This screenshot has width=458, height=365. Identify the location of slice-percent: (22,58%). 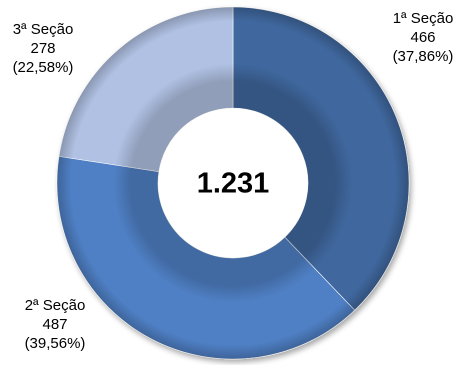
(43, 67).